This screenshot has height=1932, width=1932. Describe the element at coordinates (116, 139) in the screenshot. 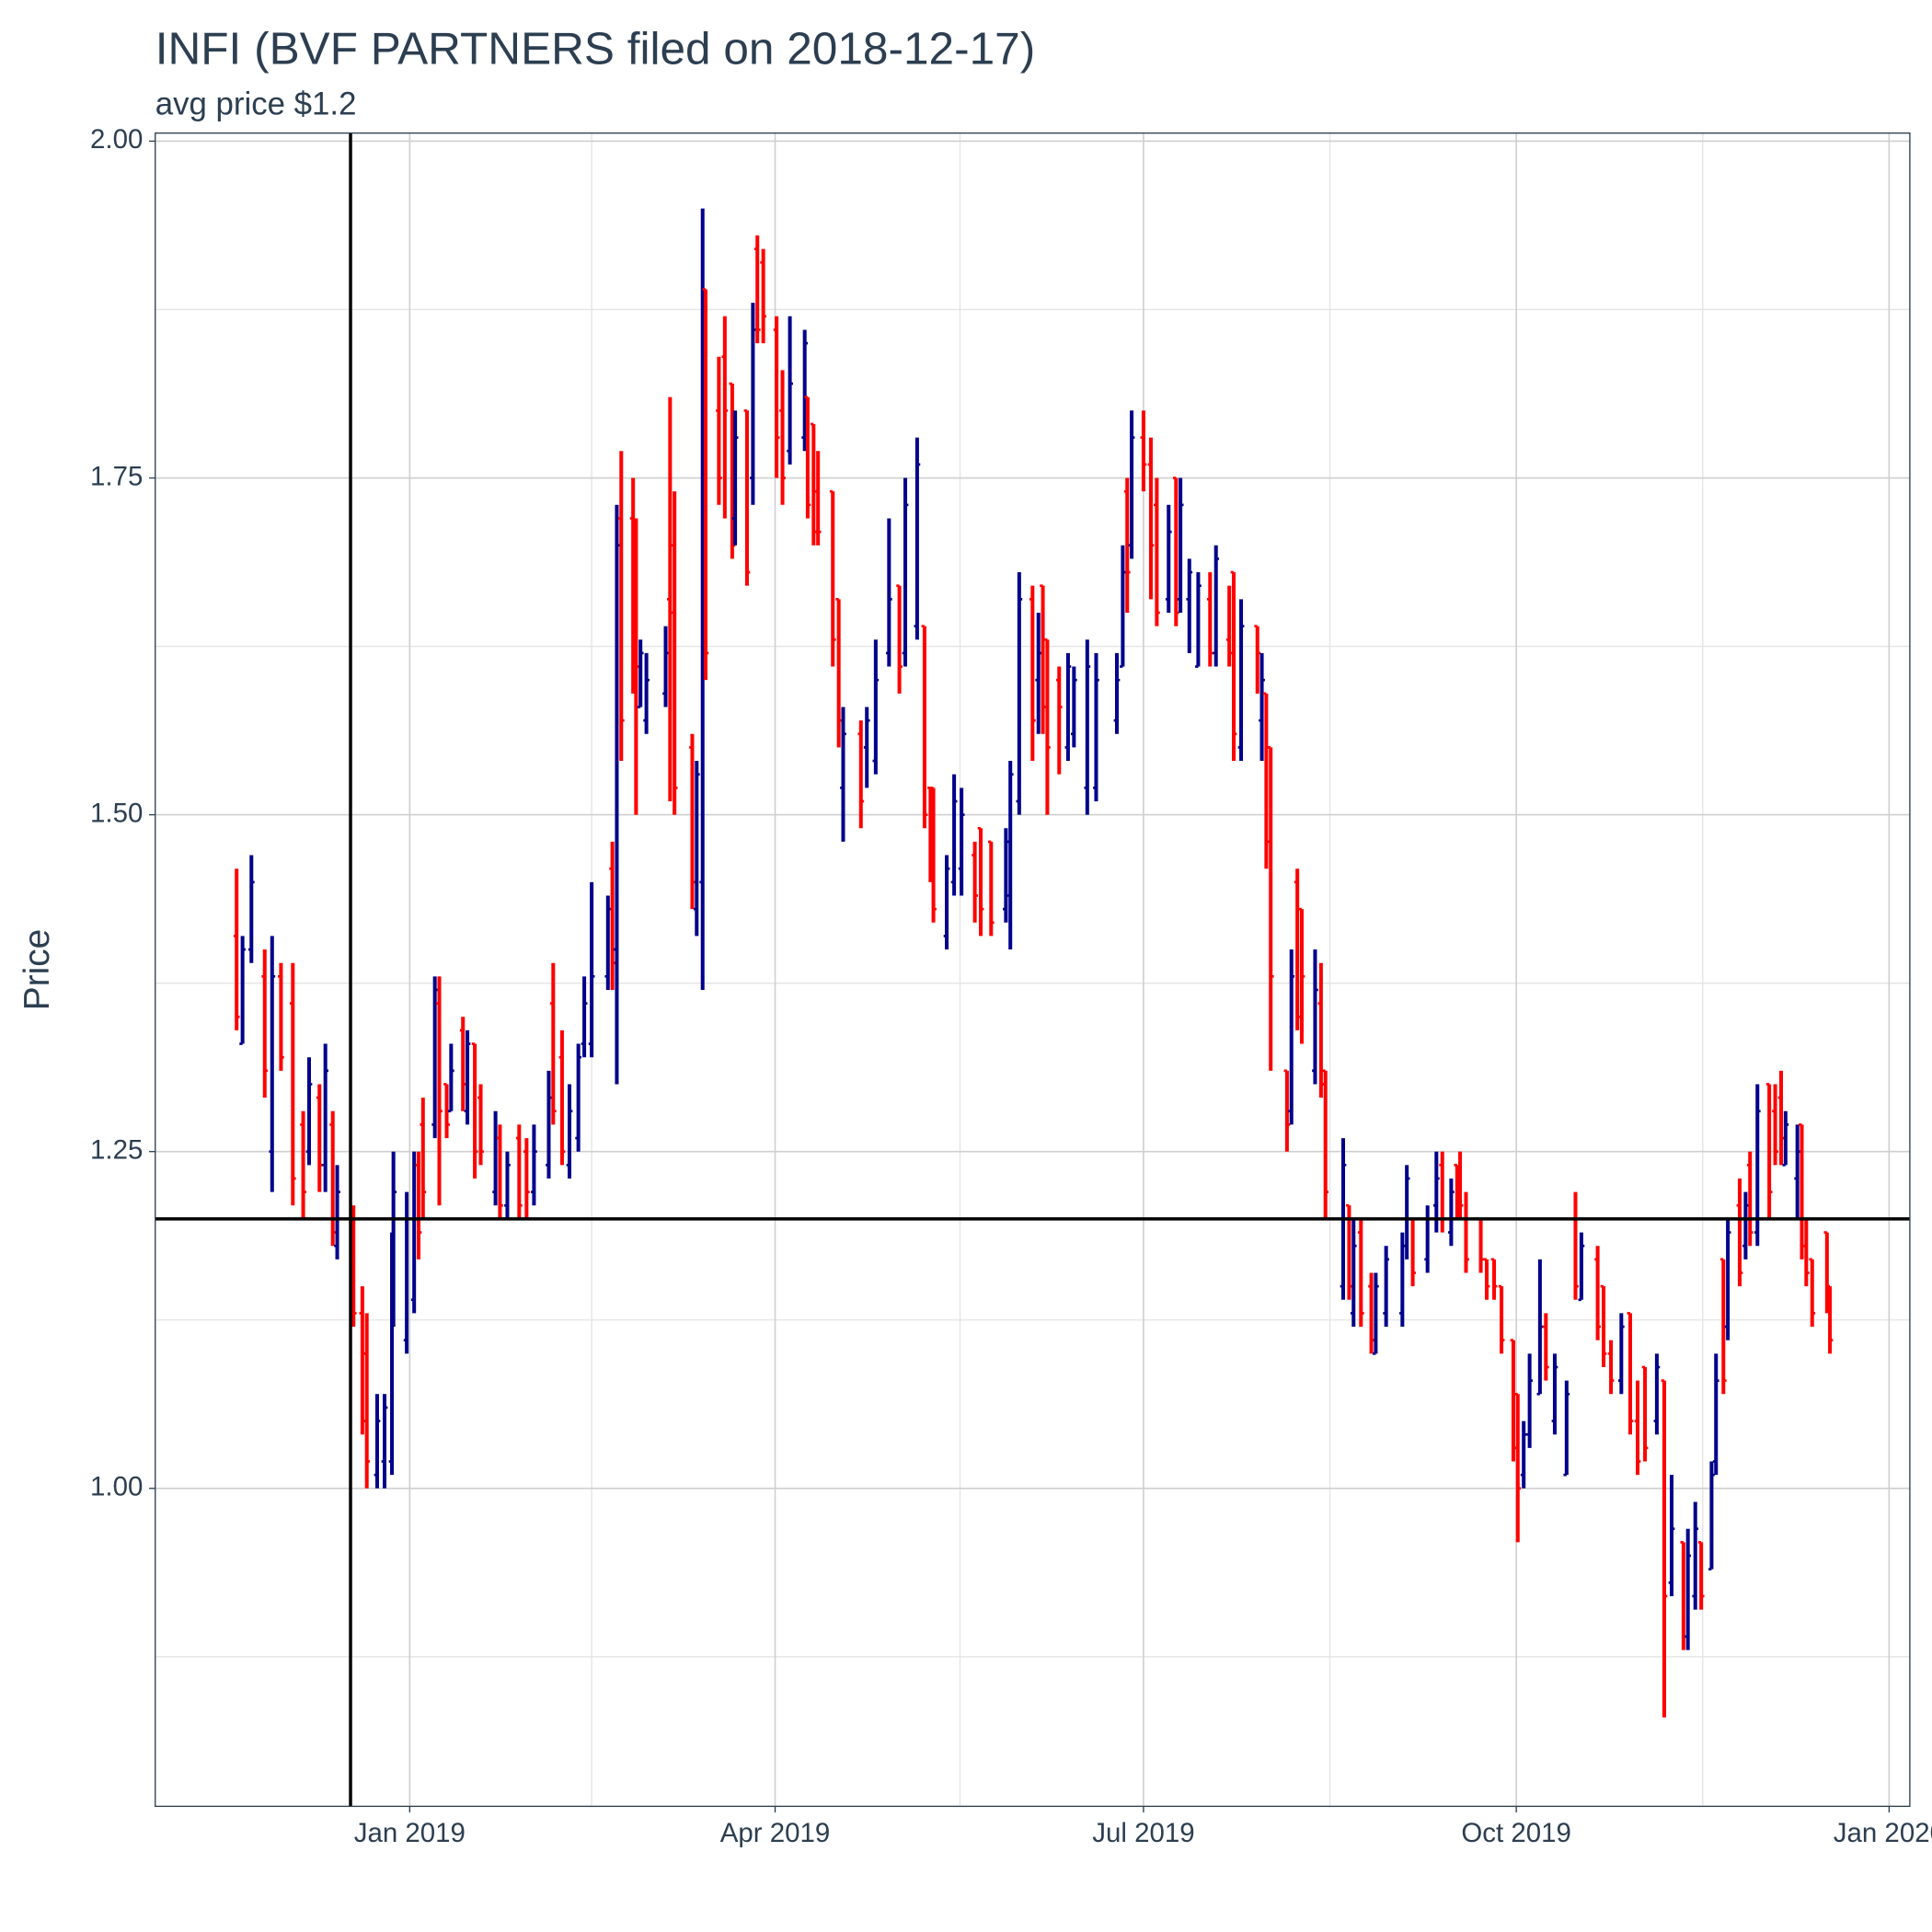

I see `y-tick-label: 2.00` at that location.